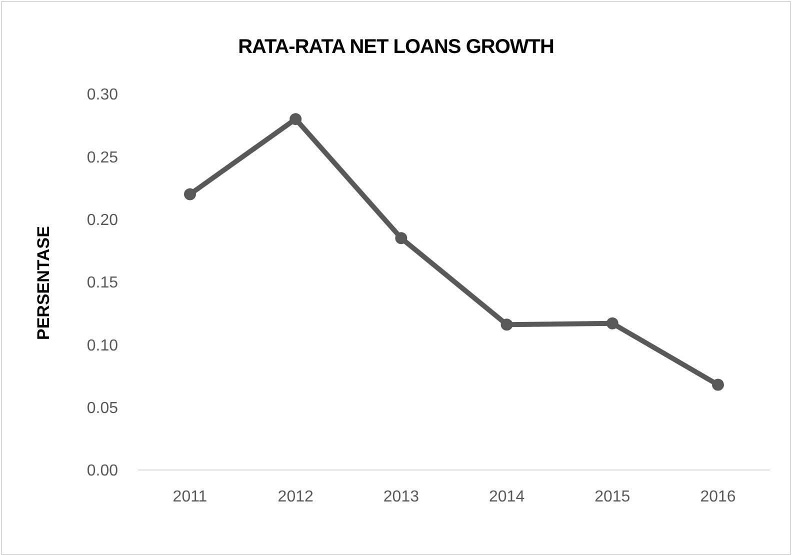  I want to click on x-tick-label: 2011, so click(190, 497).